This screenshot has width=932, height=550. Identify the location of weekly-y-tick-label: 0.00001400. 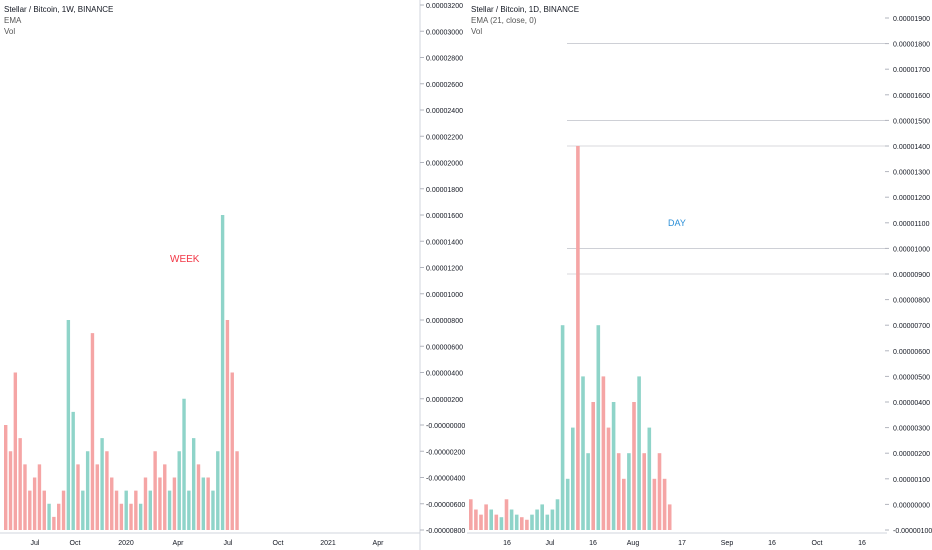
(444, 242).